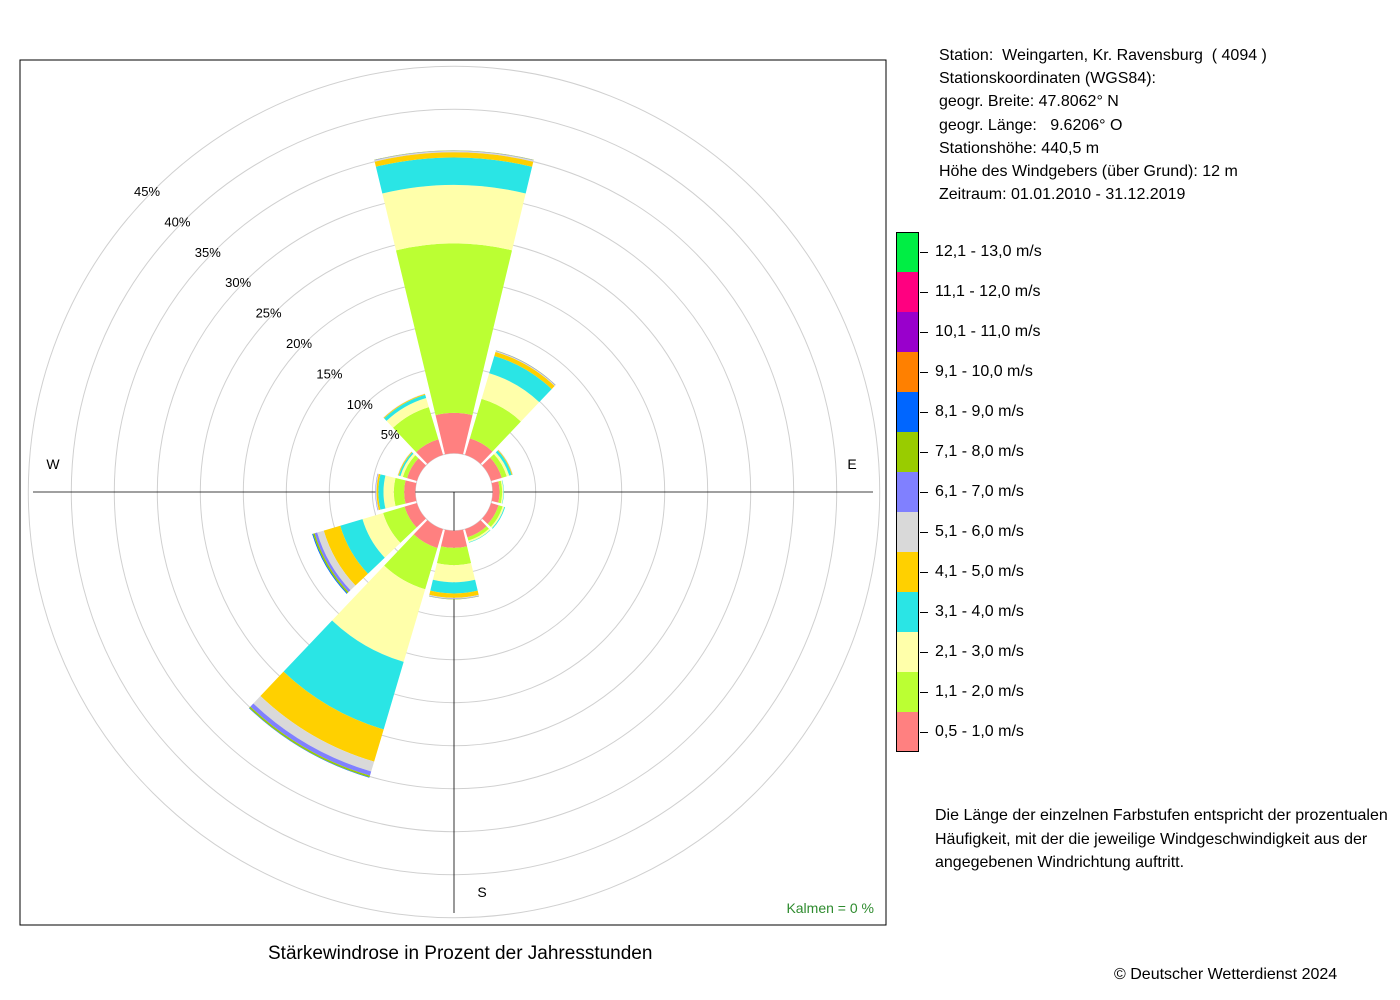 The width and height of the screenshot is (1400, 1000). What do you see at coordinates (1029, 102) in the screenshot?
I see `station-latitude: geogr. Breite: 47.8062° N` at bounding box center [1029, 102].